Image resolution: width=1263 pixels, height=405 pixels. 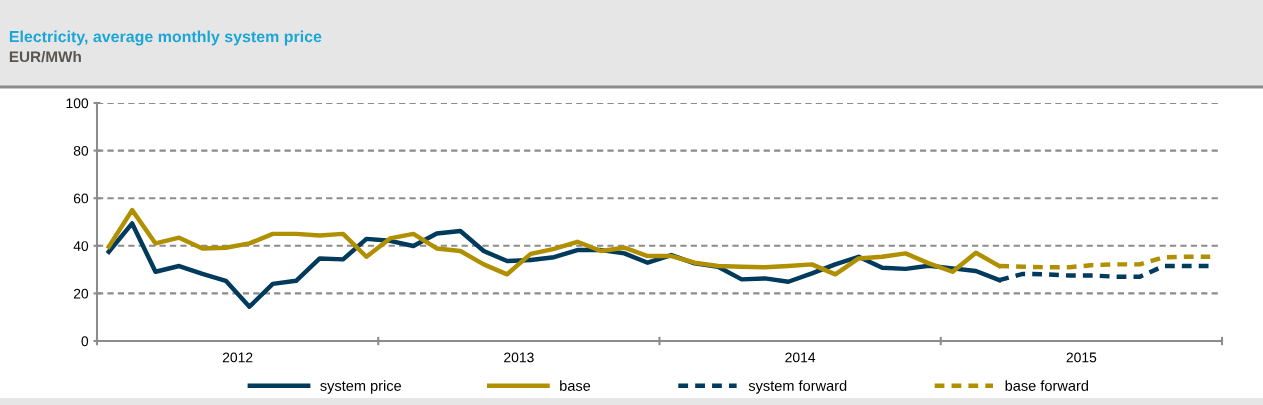 What do you see at coordinates (237, 357) in the screenshot?
I see `x-tick-label: 2012` at bounding box center [237, 357].